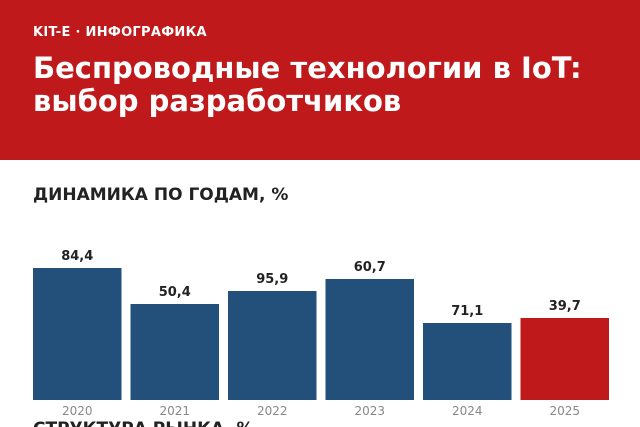 This screenshot has height=427, width=640. What do you see at coordinates (77, 256) in the screenshot?
I see `bar-value-label-2020: 84,4` at bounding box center [77, 256].